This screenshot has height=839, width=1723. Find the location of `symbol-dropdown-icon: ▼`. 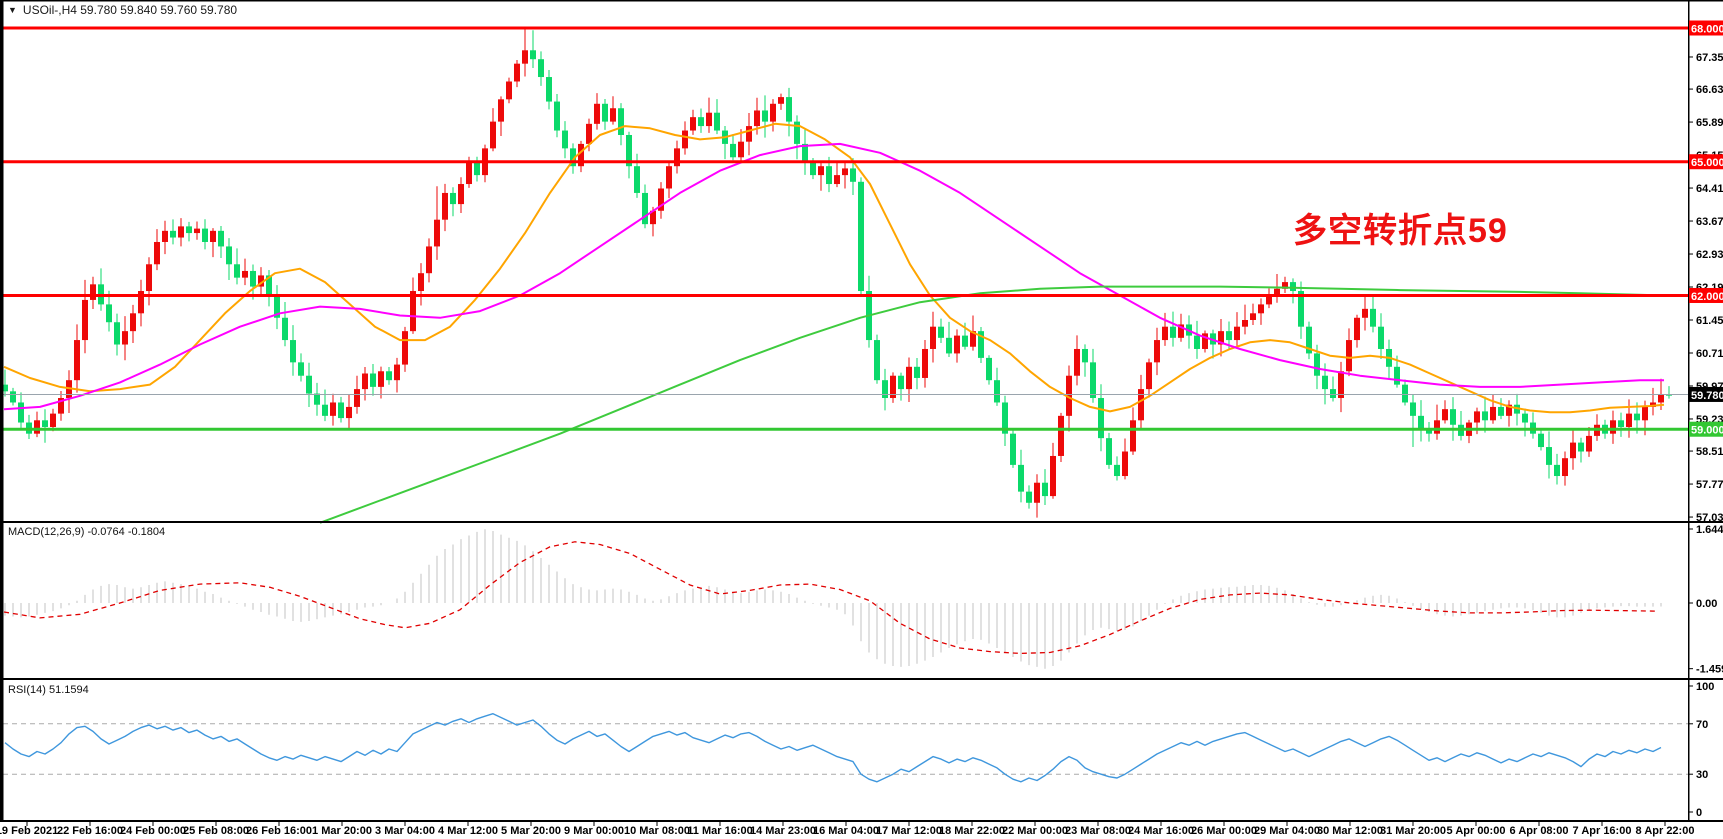

symbol-dropdown-icon: ▼ is located at coordinates (12, 10).